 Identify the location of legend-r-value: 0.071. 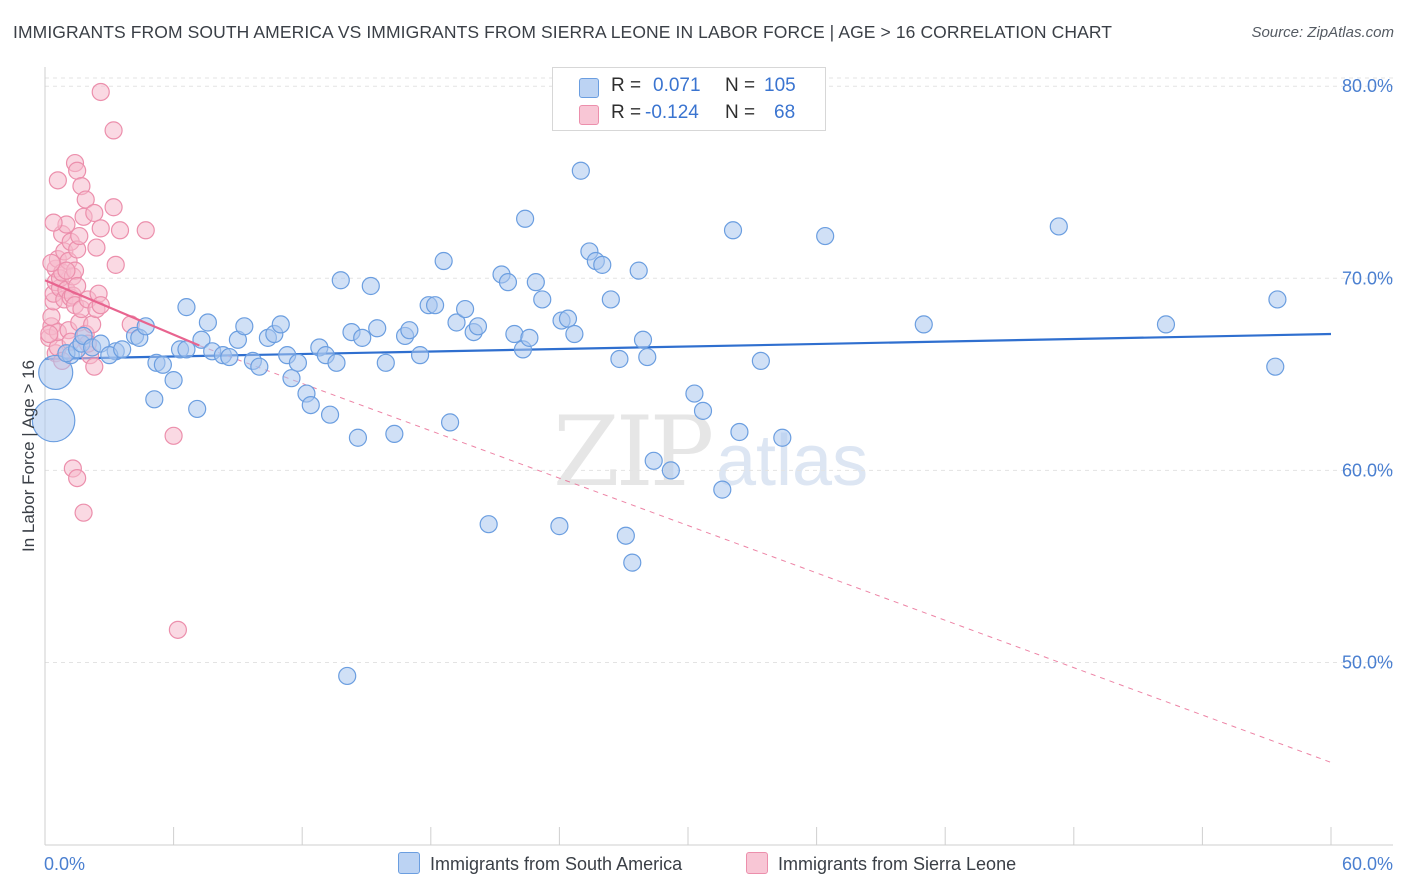
(677, 85).